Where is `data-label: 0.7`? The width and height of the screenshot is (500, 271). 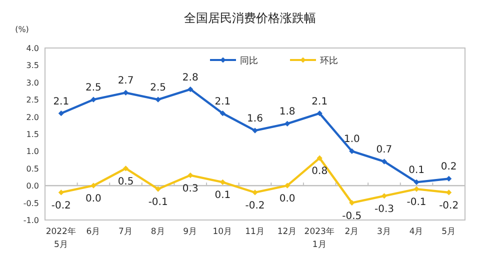
data-label: 0.7 is located at coordinates (384, 150).